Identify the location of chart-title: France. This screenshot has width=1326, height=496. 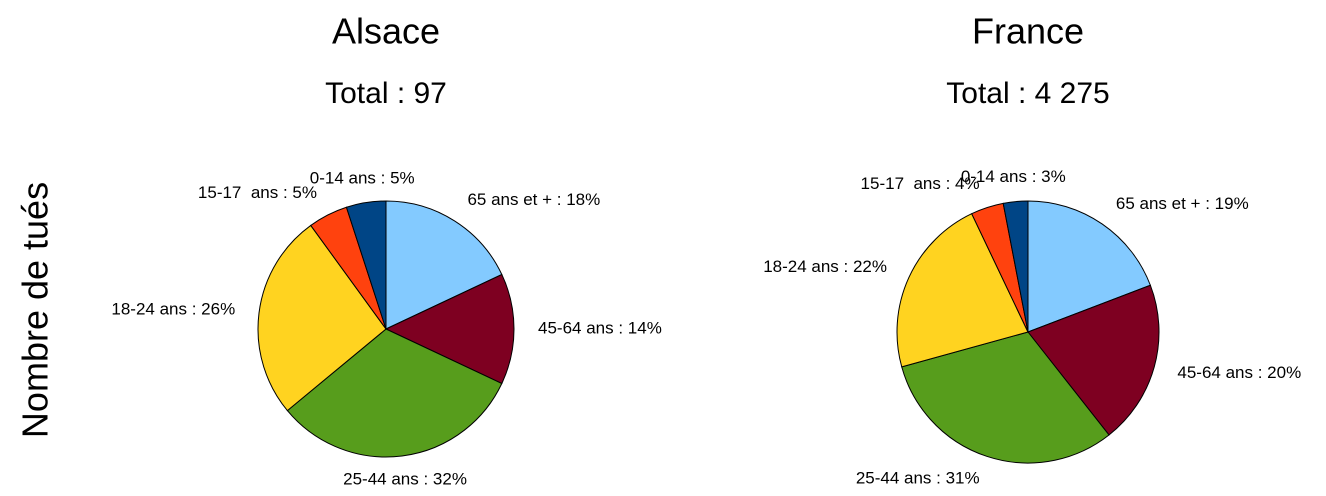
(1028, 31).